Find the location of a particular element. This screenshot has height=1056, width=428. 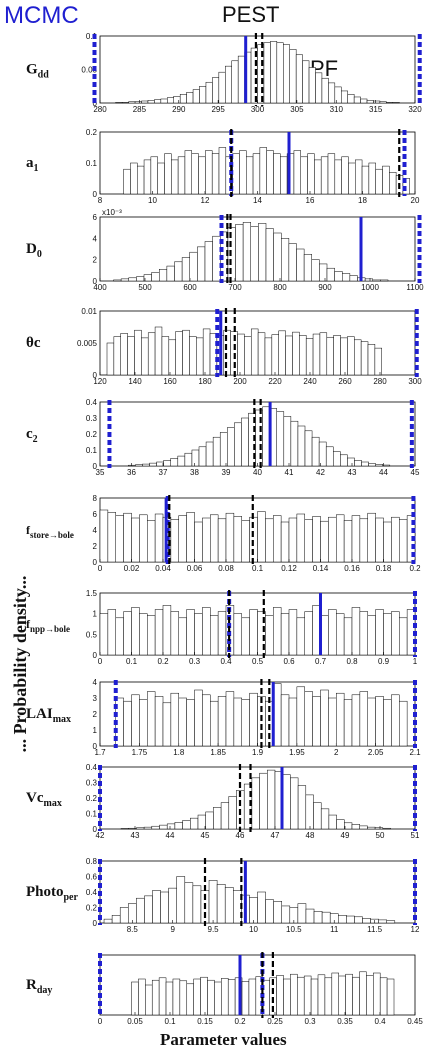

x-tick-label: 700 is located at coordinates (235, 287).